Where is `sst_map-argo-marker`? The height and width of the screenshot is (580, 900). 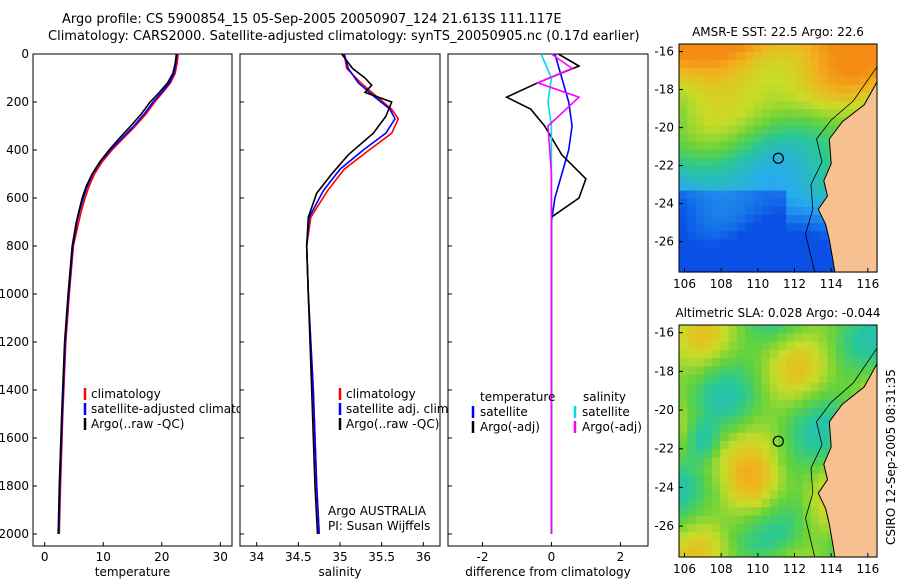
sst_map-argo-marker is located at coordinates (778, 158).